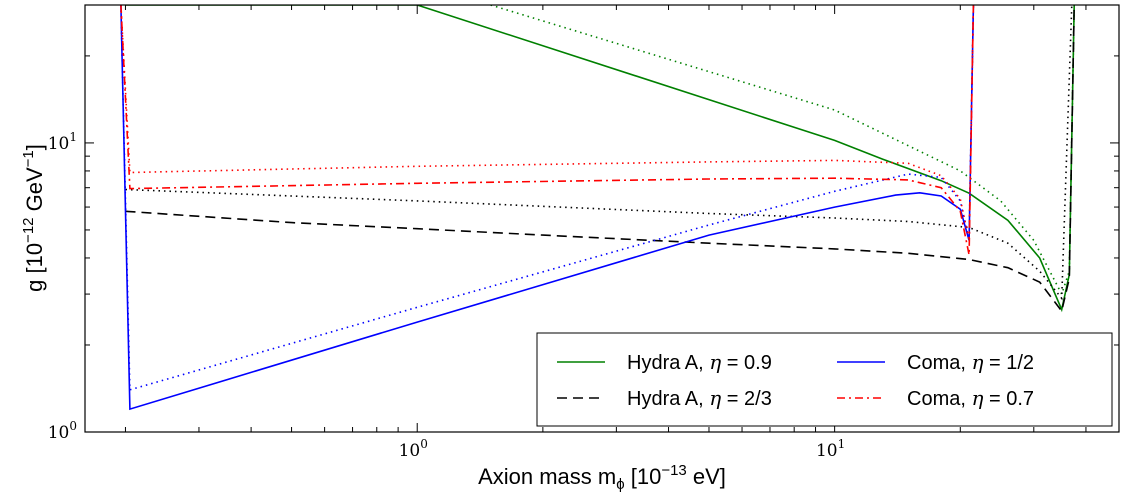  Describe the element at coordinates (602, 477) in the screenshot. I see `x-axis-label: Axion mass mϕ [10−13 eV]` at that location.